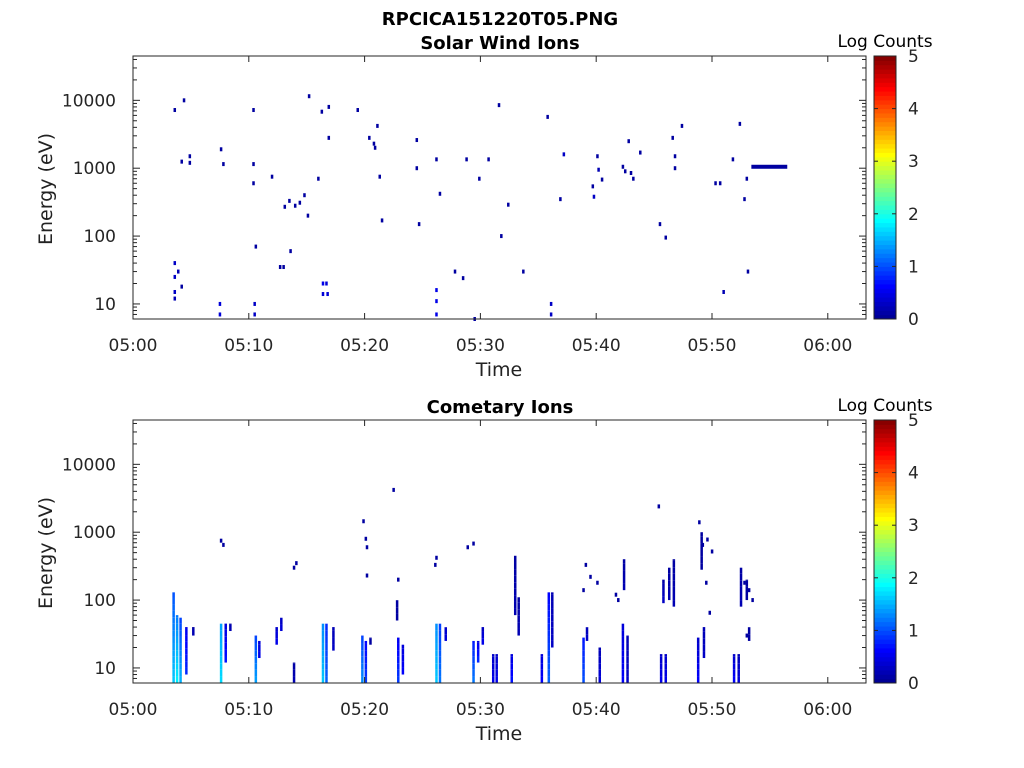 The height and width of the screenshot is (768, 1024). I want to click on y-tick-label: 1000, so click(94, 533).